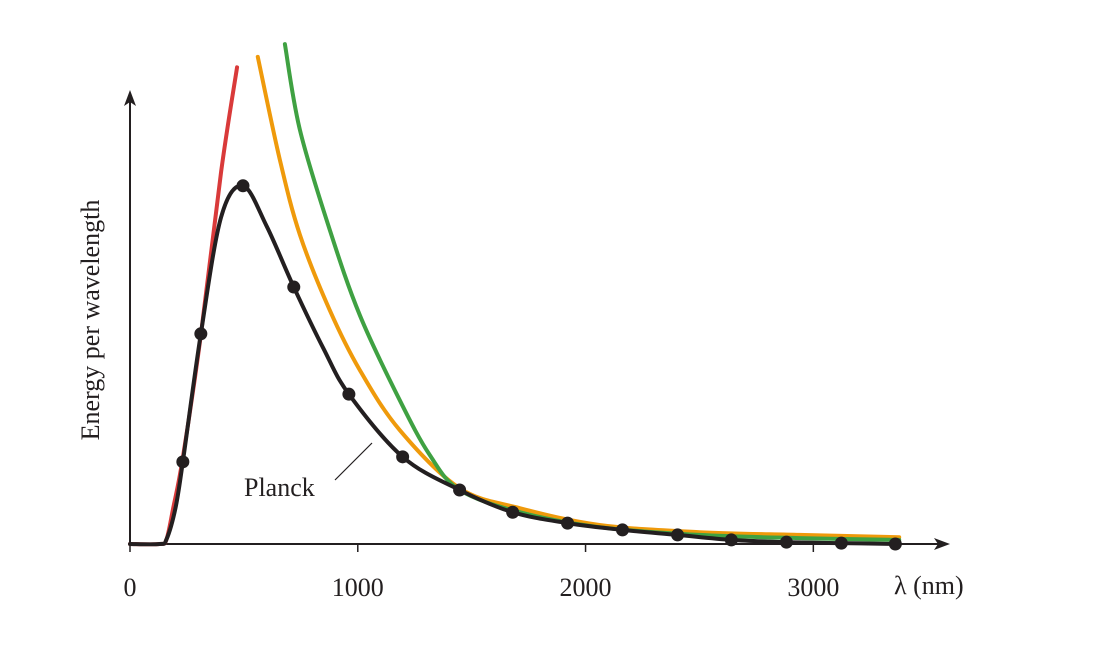  I want to click on x-axis-label: λ (nm), so click(929, 585).